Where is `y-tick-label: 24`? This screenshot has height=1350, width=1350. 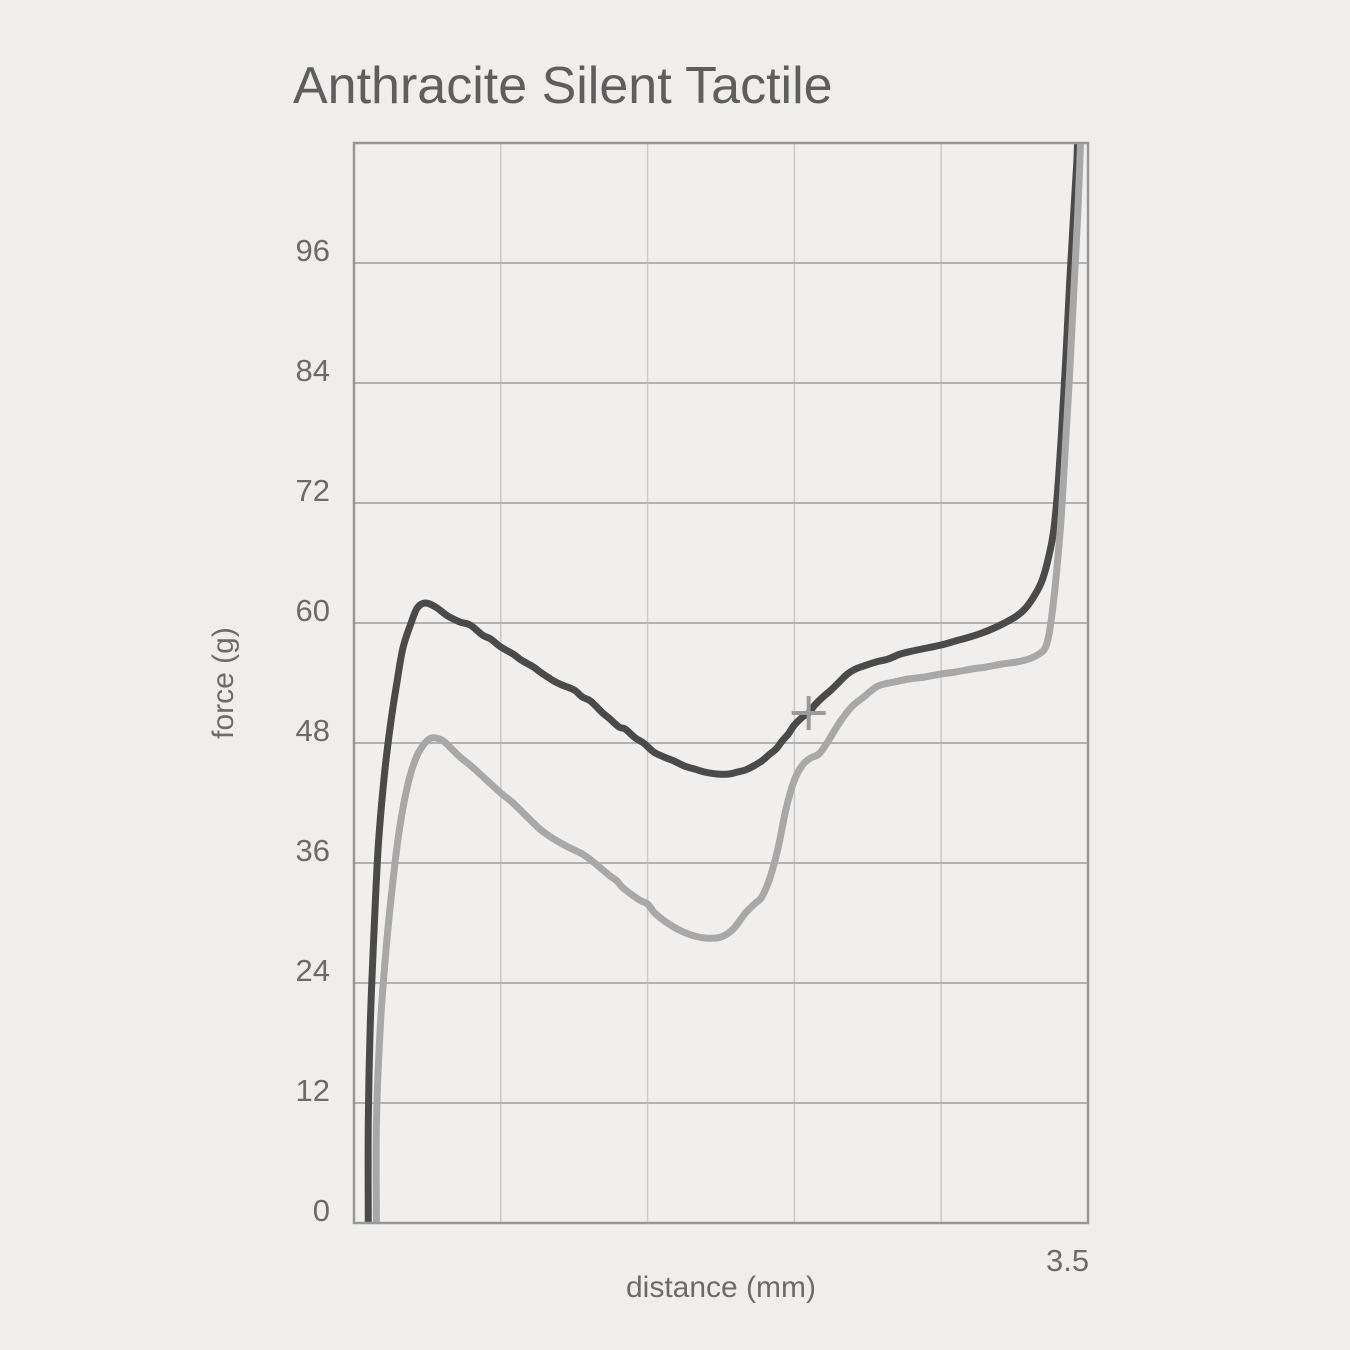
y-tick-label: 24 is located at coordinates (313, 970).